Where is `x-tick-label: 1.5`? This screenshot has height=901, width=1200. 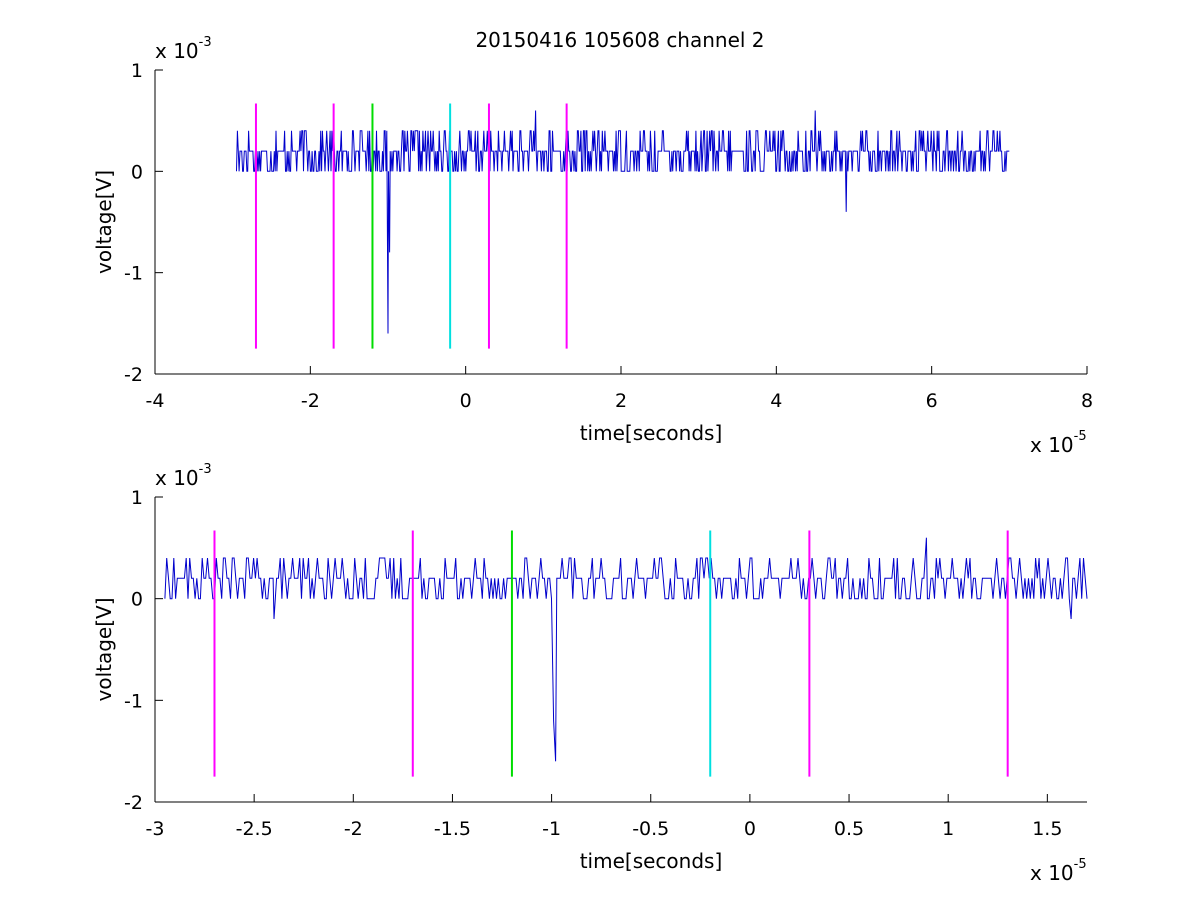 x-tick-label: 1.5 is located at coordinates (1047, 829).